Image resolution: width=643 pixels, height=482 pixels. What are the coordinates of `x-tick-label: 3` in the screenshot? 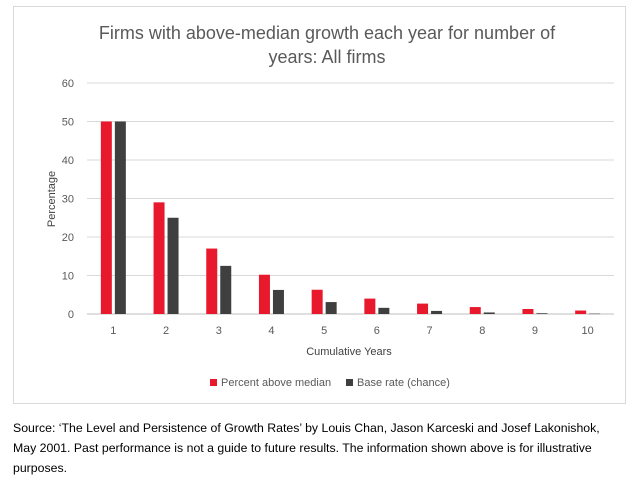 It's located at (219, 331).